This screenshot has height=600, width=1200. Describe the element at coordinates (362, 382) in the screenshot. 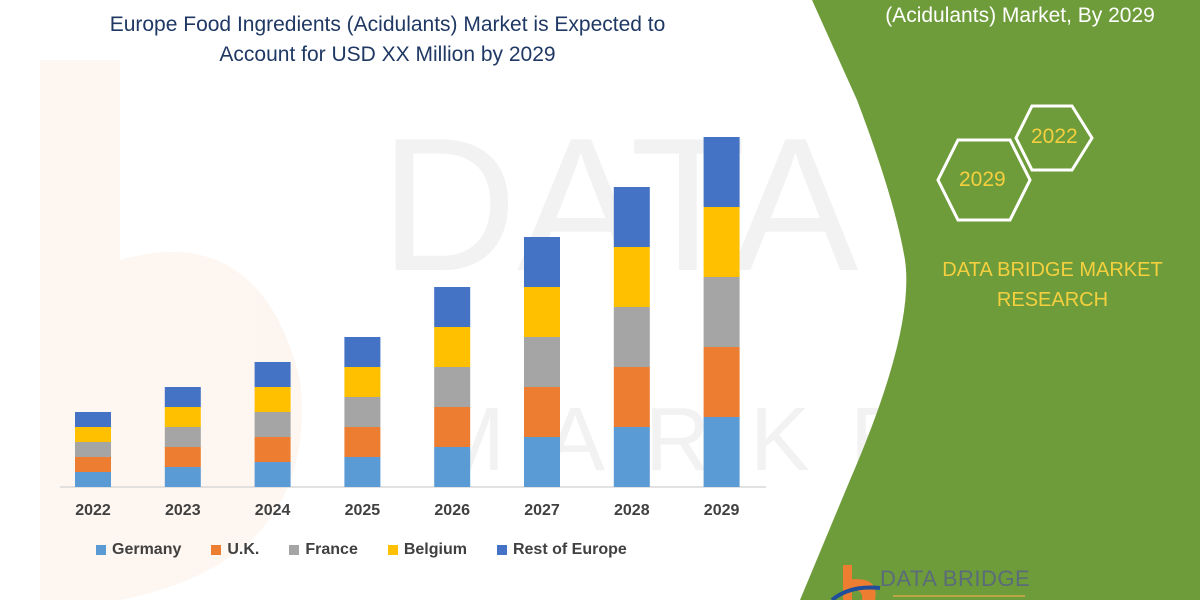

I see `bar-segment-2025-belgium` at that location.